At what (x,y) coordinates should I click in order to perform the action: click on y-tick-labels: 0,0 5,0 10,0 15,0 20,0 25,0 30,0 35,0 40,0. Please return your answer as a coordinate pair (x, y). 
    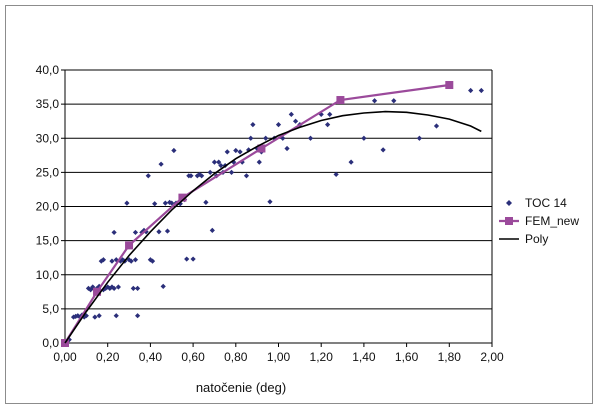
    Looking at the image, I should click on (48, 206).